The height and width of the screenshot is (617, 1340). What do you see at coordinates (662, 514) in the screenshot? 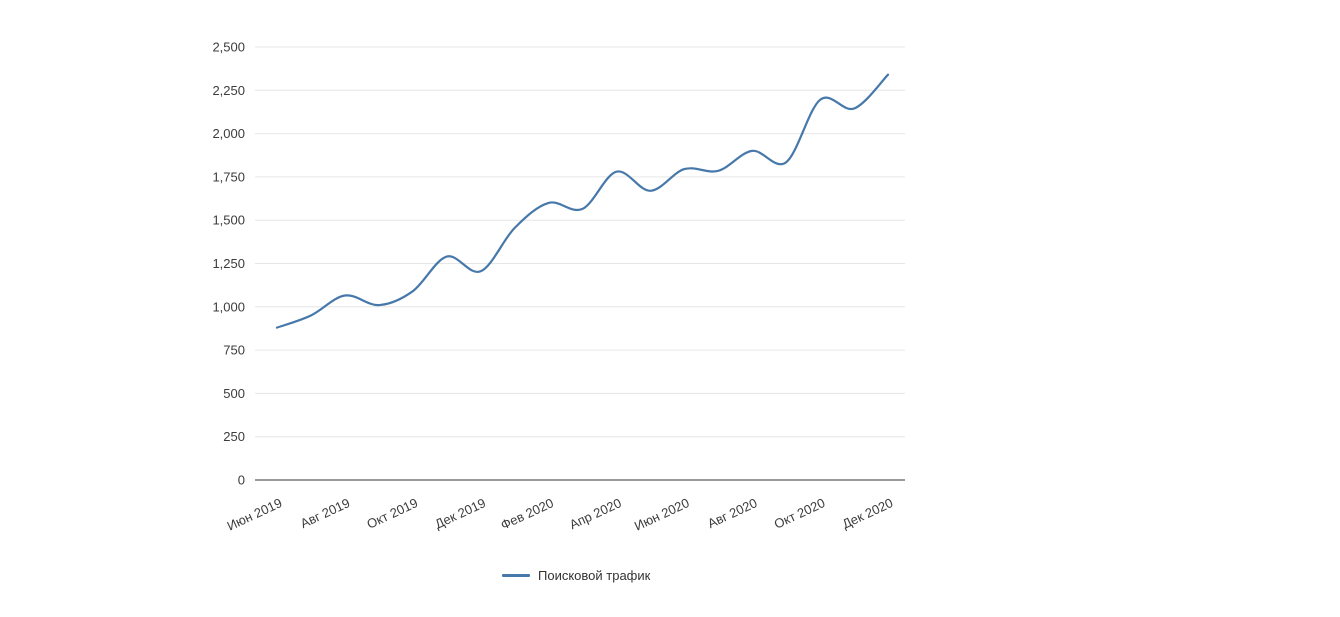
I see `x-tick-label: Июн 2020` at bounding box center [662, 514].